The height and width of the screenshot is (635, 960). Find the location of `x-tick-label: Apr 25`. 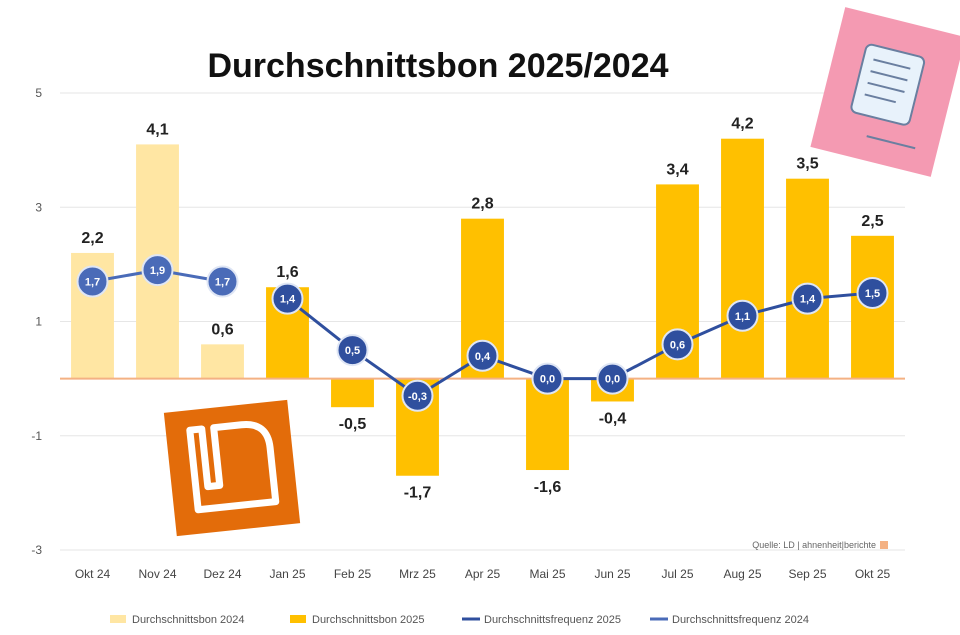

x-tick-label: Apr 25 is located at coordinates (483, 574).